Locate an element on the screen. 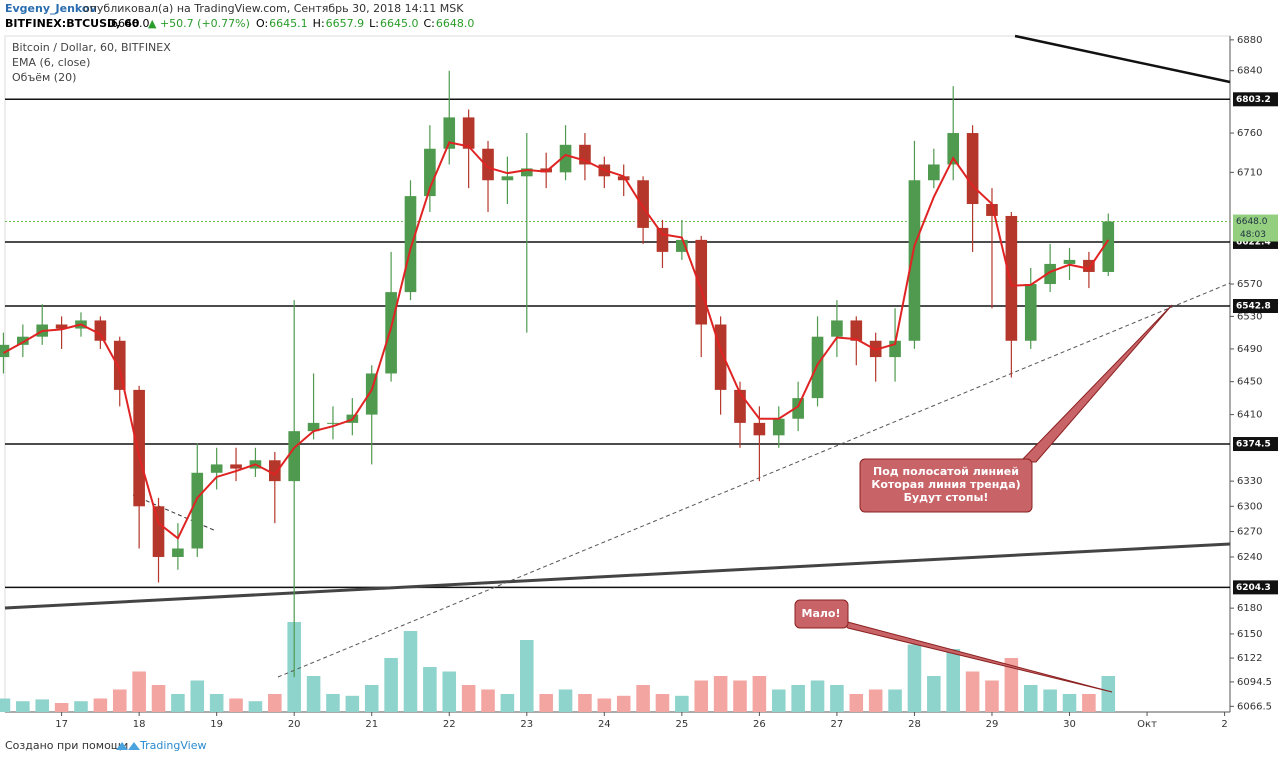 Image resolution: width=1280 pixels, height=767 pixels. legend-ema: EMA (6, close) is located at coordinates (51, 62).